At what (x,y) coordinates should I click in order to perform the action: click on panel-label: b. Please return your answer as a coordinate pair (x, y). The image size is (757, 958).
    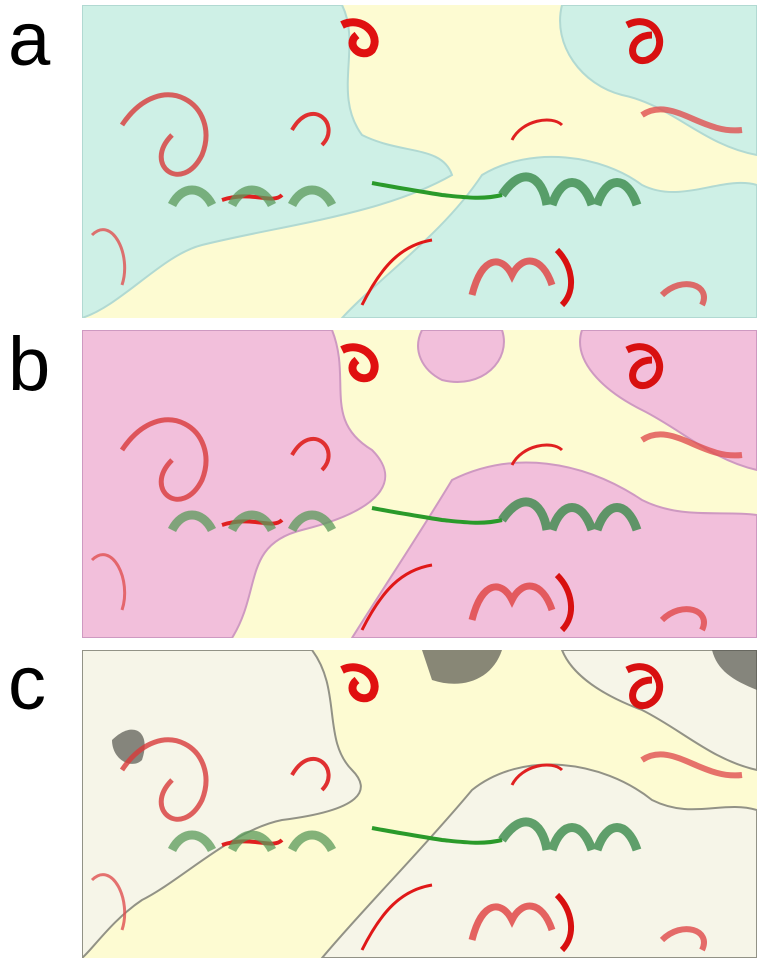
    Looking at the image, I should click on (29, 364).